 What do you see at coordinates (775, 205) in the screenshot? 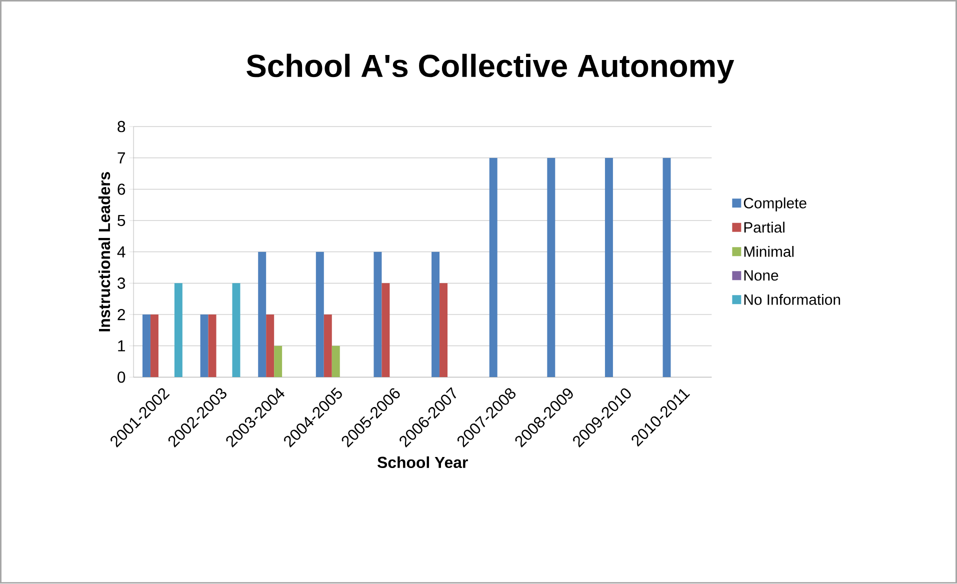
I see `legend-label: Complete` at bounding box center [775, 205].